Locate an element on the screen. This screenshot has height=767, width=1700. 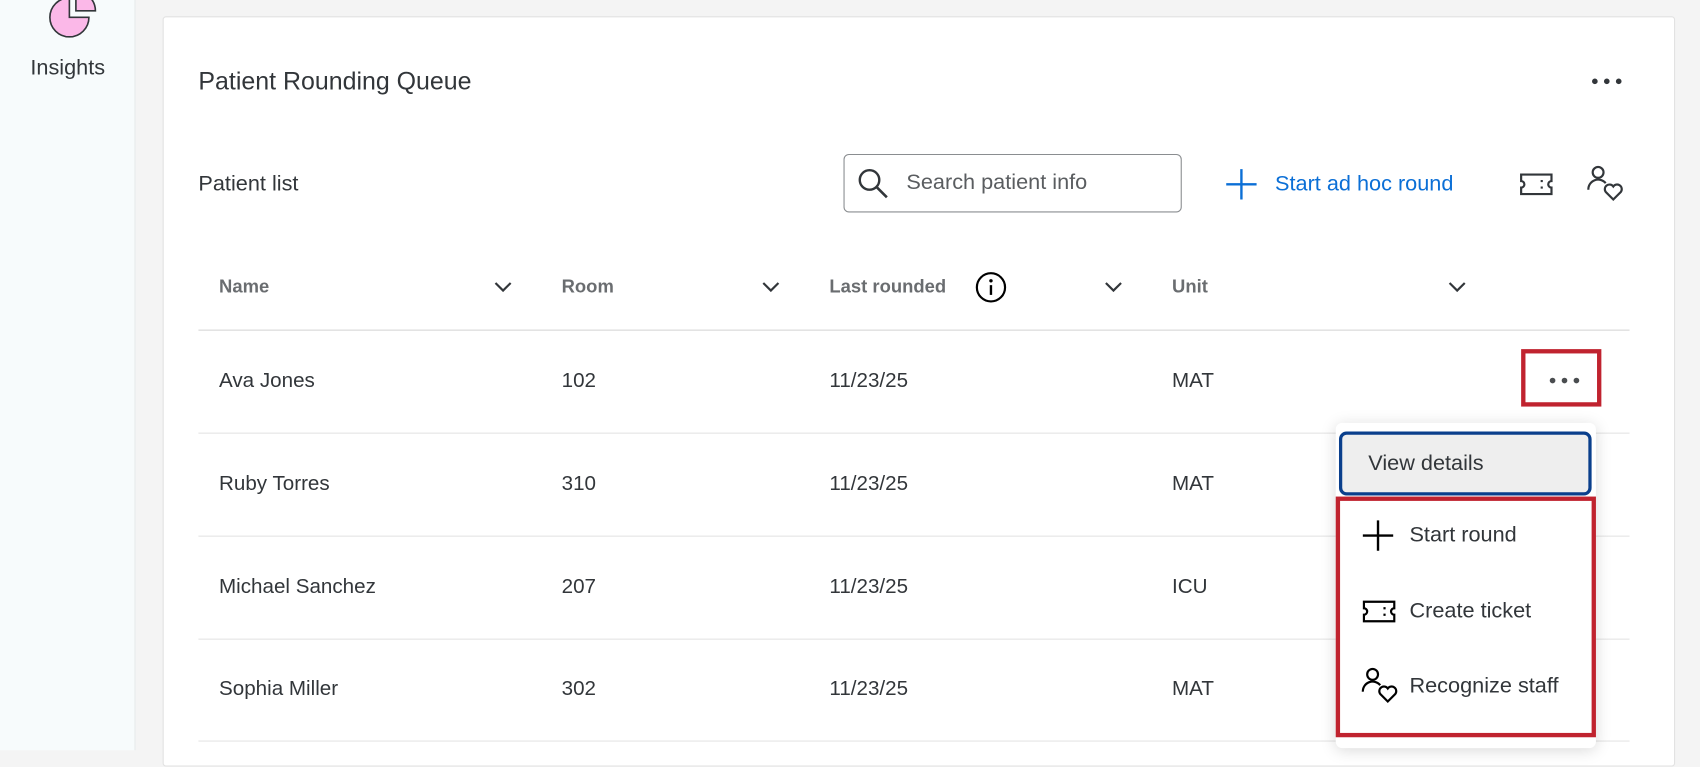
cell-name: Ruby Torres is located at coordinates (274, 484).